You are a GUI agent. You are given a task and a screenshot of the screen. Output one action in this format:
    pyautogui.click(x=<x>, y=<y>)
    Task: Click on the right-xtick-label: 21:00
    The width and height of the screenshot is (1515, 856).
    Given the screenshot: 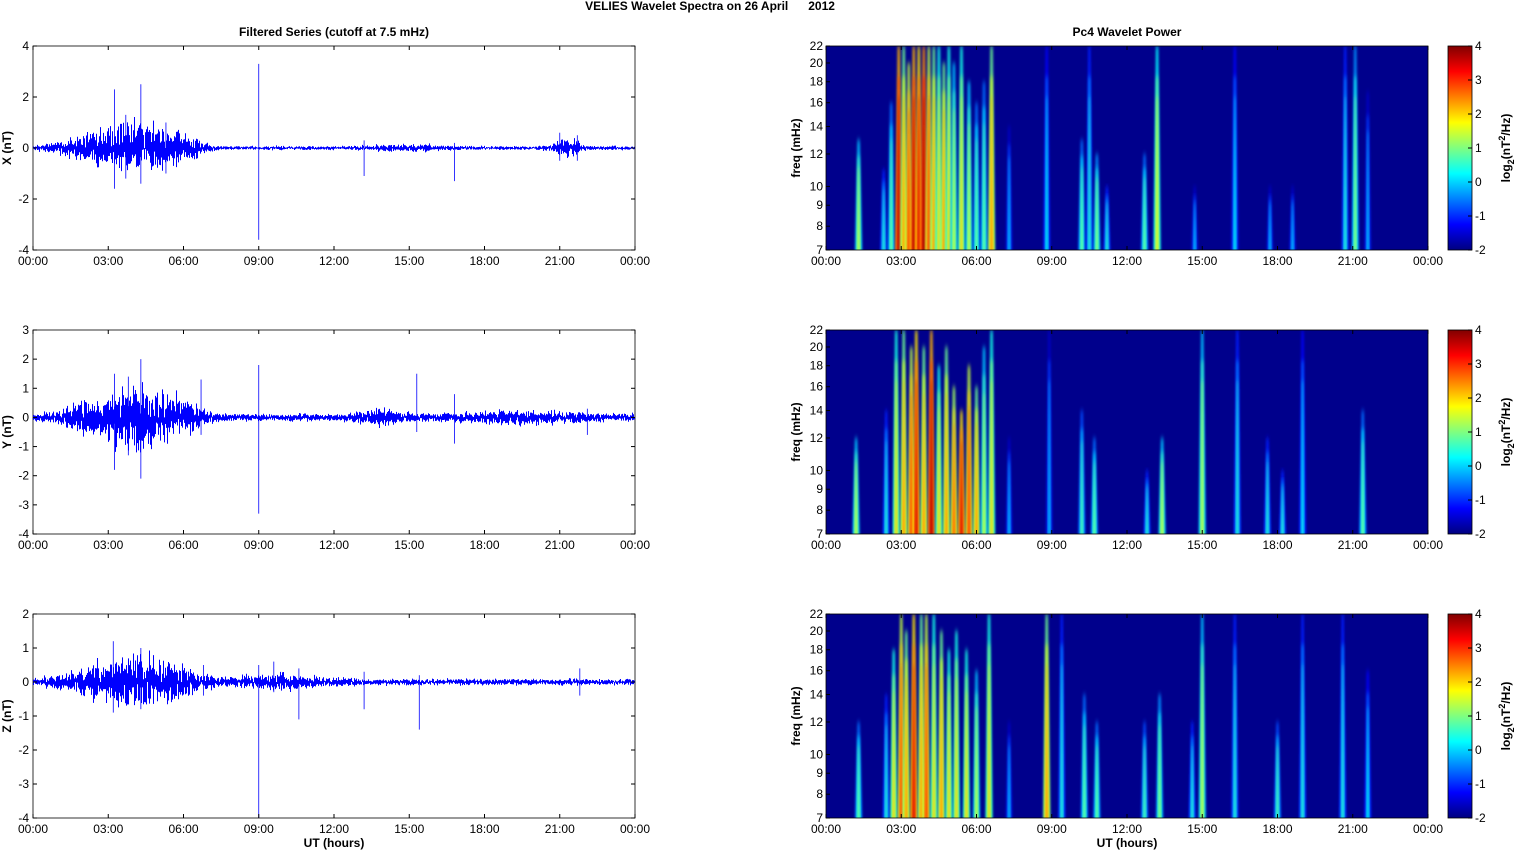 What is the action you would take?
    pyautogui.click(x=1353, y=829)
    